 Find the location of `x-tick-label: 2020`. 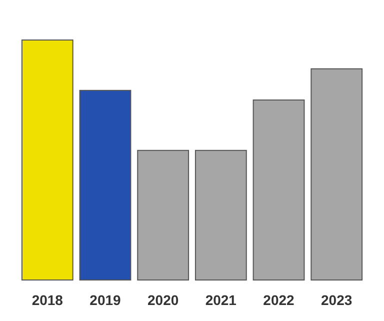

x-tick-label: 2020 is located at coordinates (163, 300).